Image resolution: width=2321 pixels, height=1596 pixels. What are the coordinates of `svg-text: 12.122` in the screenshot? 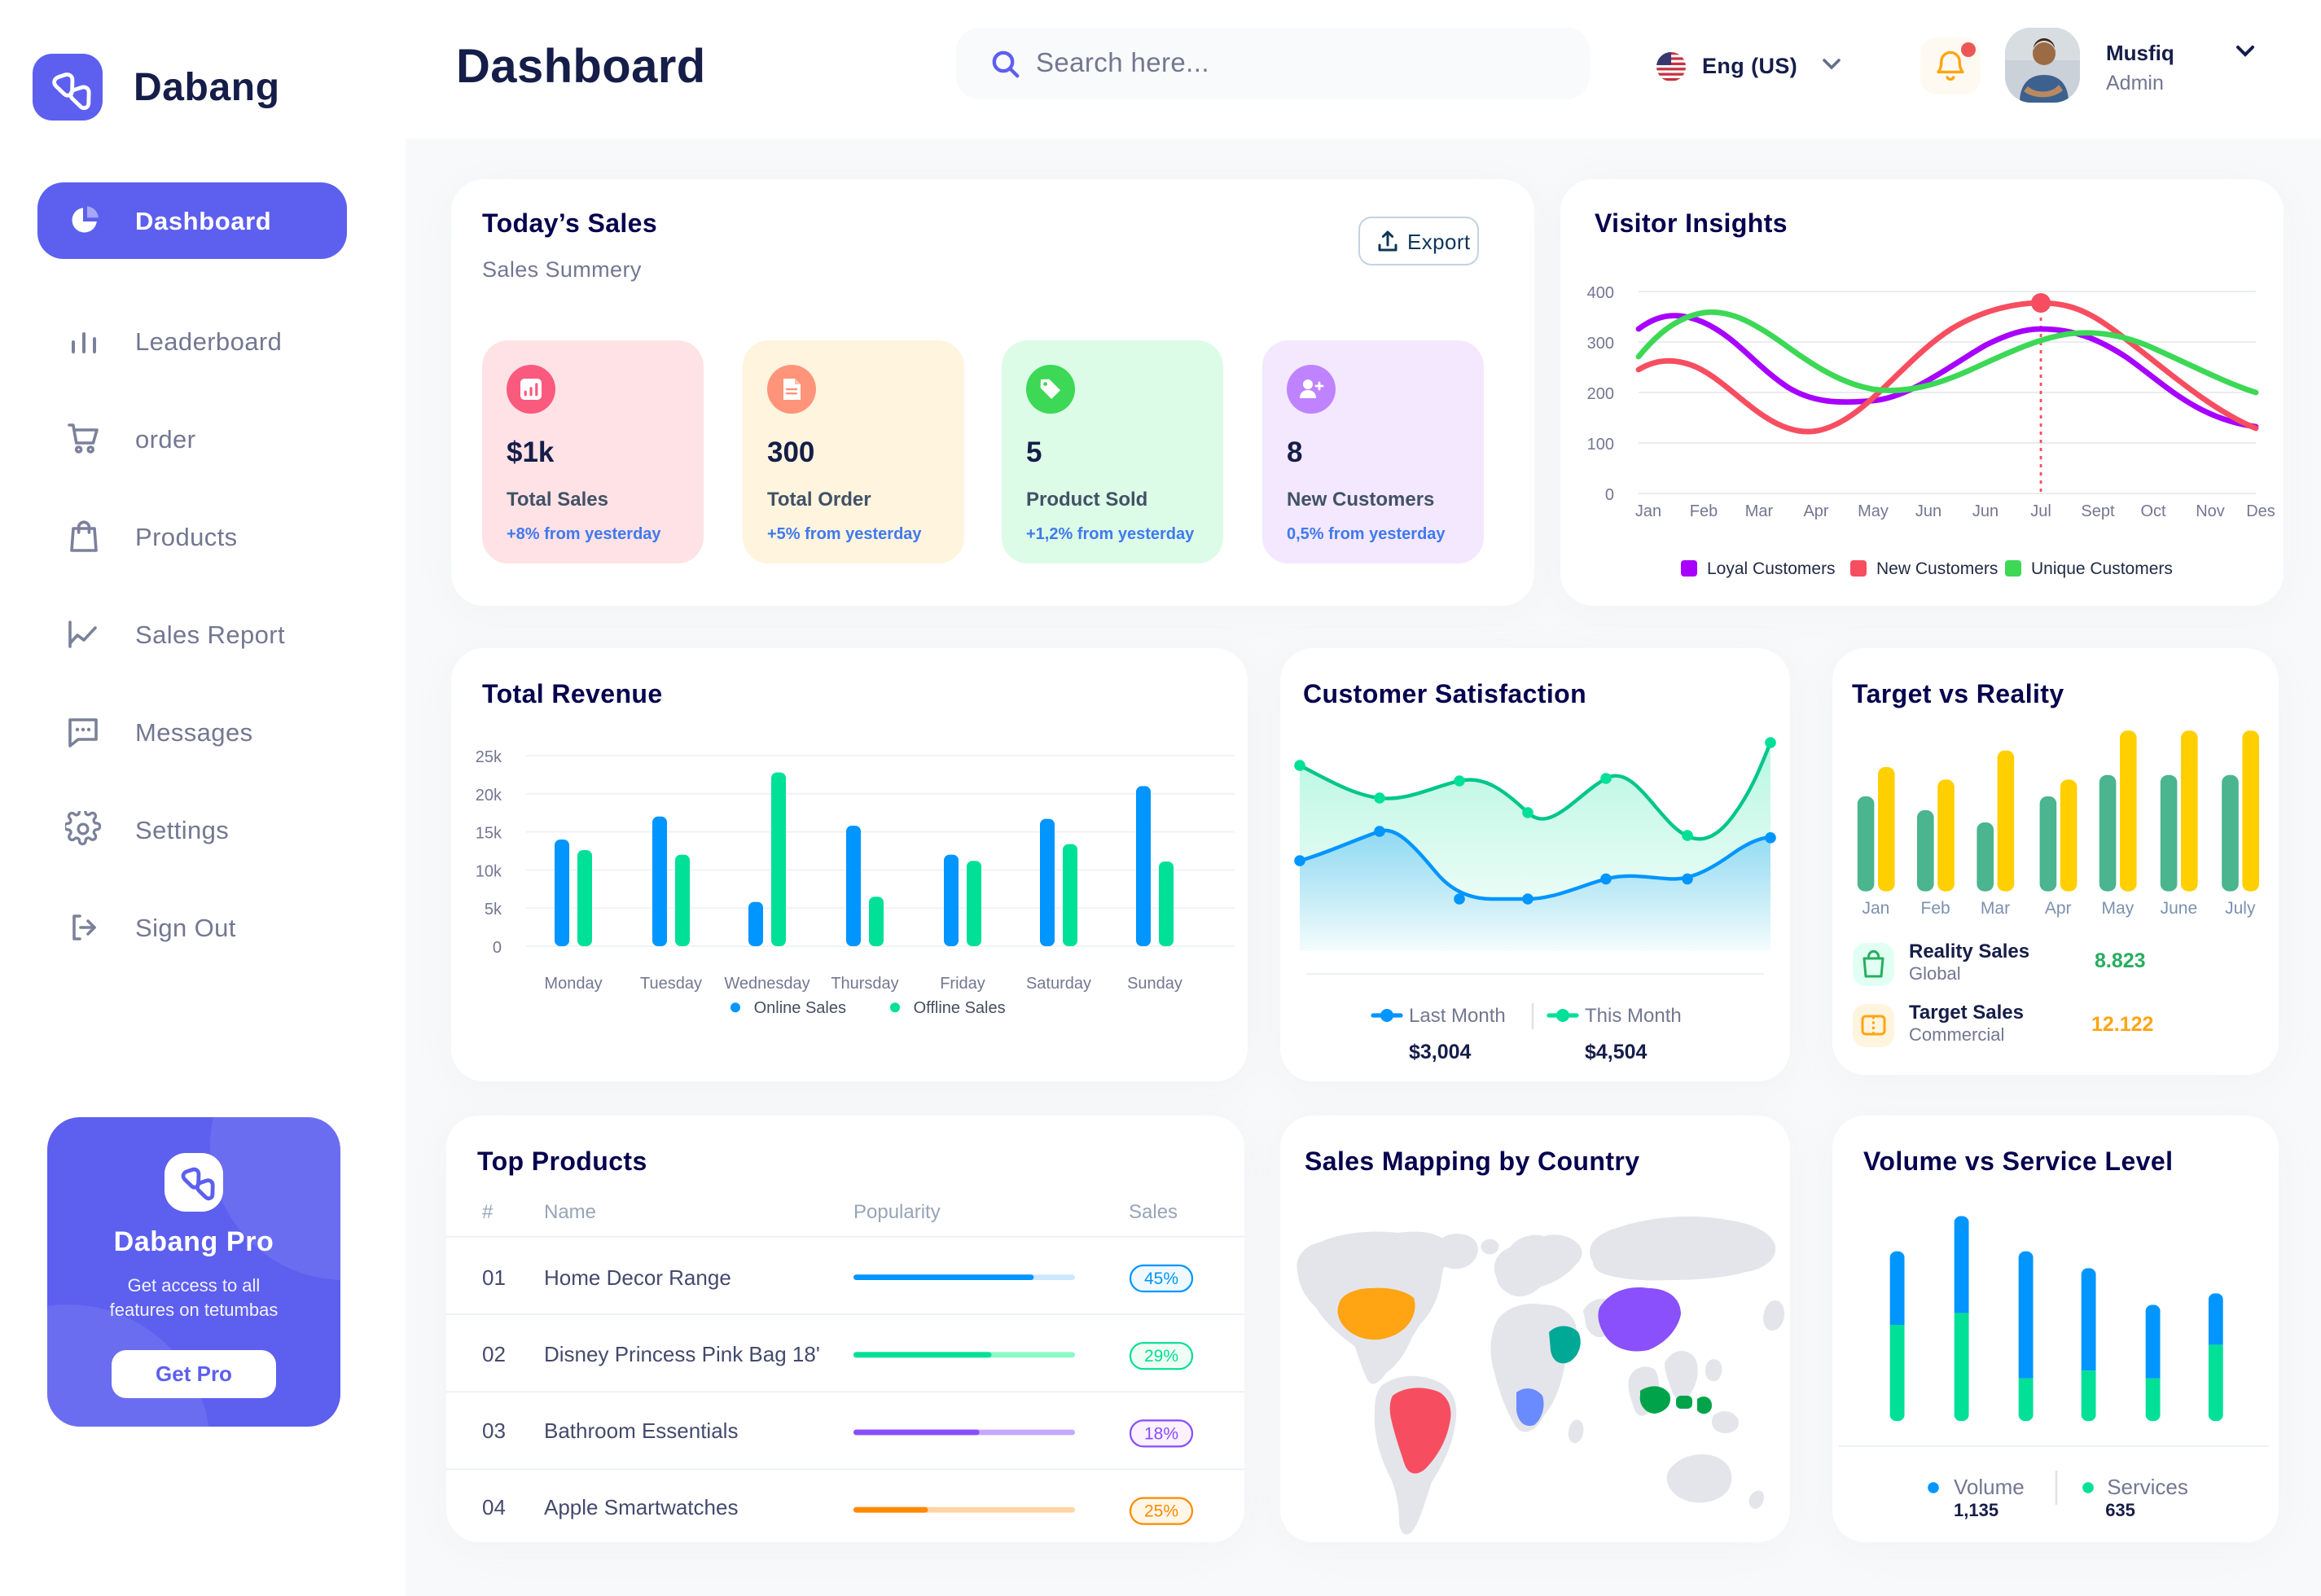 It's located at (2122, 1024).